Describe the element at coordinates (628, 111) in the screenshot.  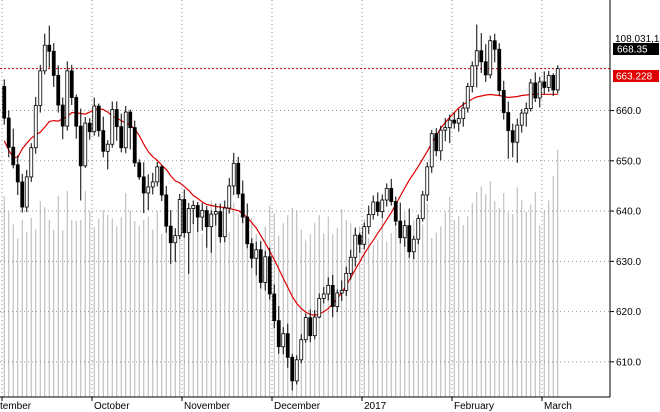
I see `y-tick-label: 660.0` at that location.